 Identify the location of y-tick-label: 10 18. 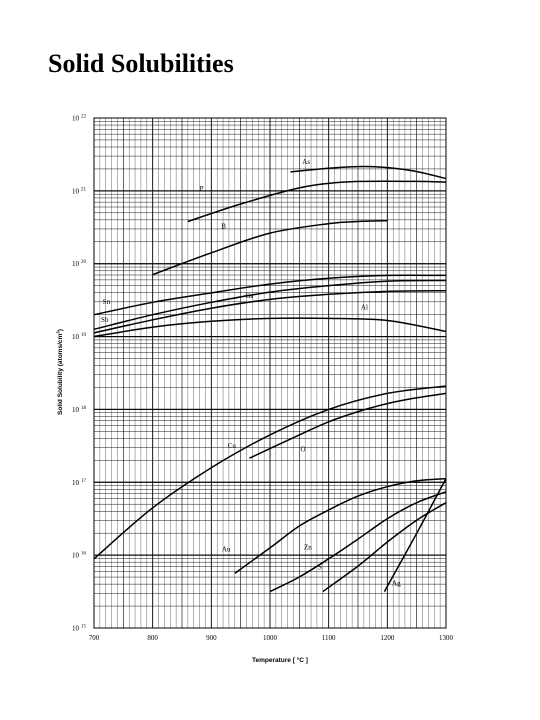
(79, 410).